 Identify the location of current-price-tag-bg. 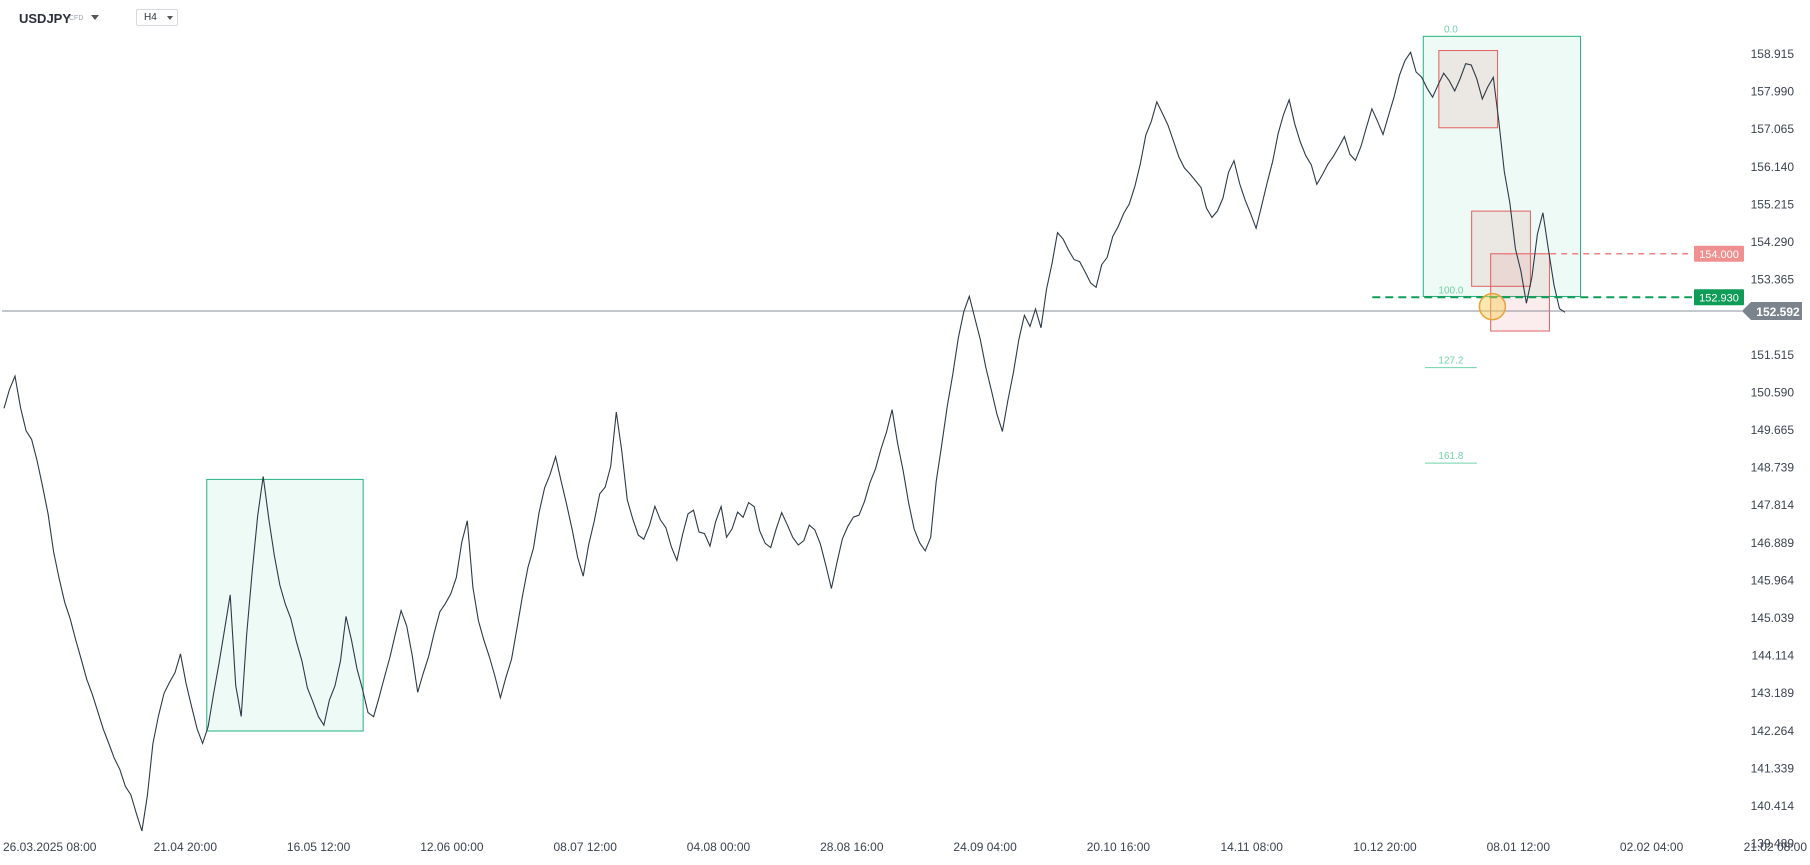
(1772, 311).